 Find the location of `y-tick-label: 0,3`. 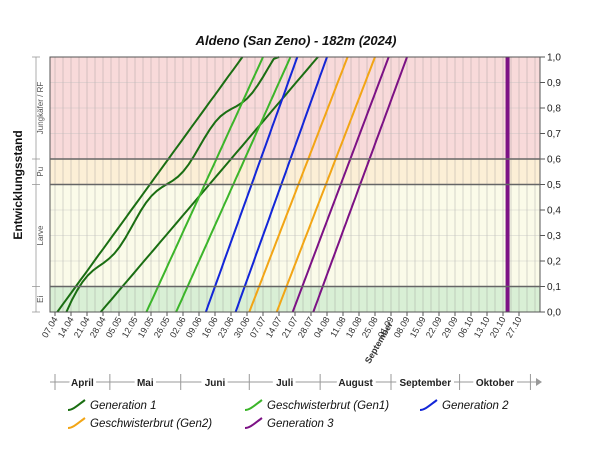

y-tick-label: 0,3 is located at coordinates (554, 236).